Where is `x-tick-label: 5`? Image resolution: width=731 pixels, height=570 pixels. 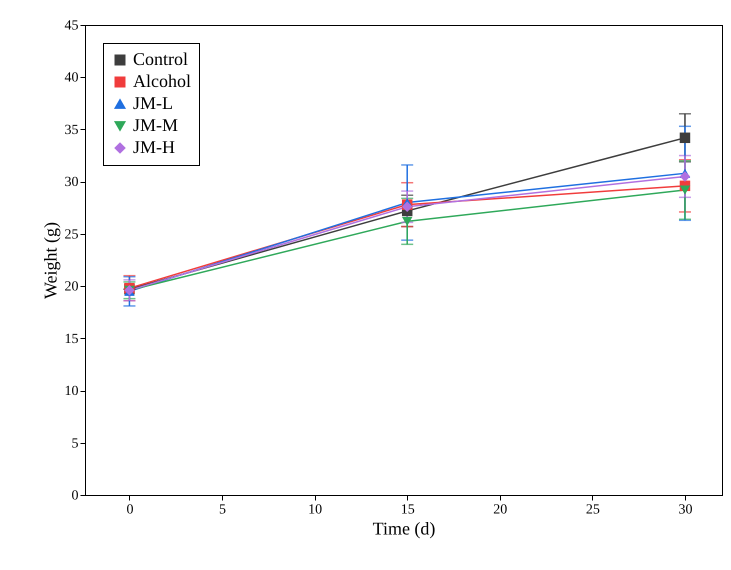
x-tick-label: 5 is located at coordinates (222, 510).